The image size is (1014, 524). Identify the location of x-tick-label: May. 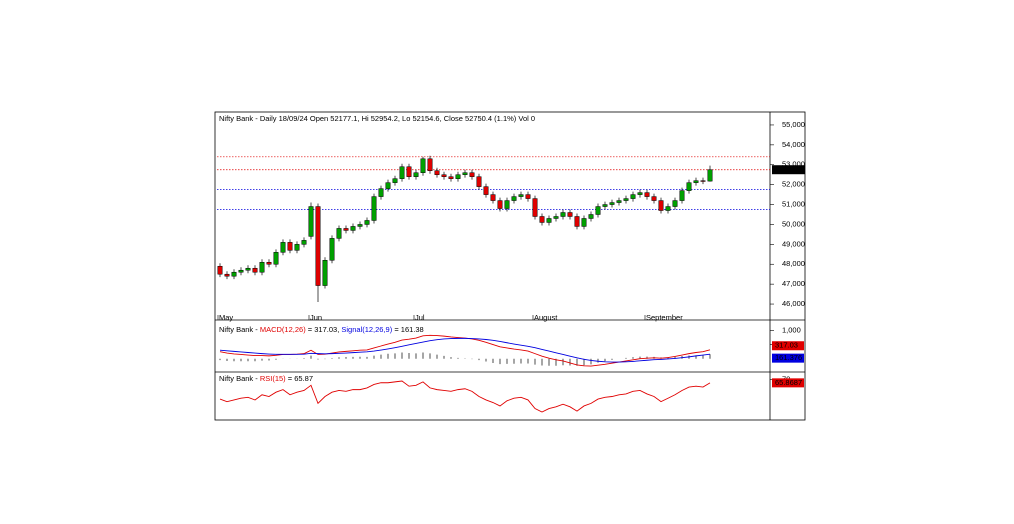
(226, 317).